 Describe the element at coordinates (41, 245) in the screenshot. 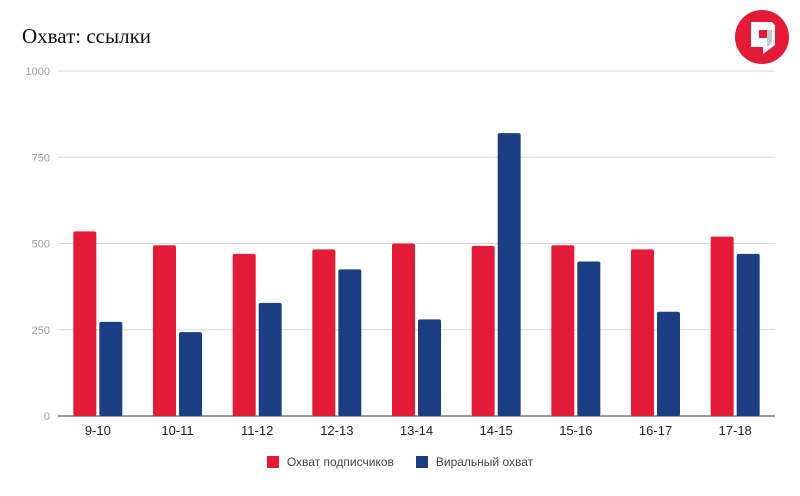

I see `y-tick-label: 500` at that location.